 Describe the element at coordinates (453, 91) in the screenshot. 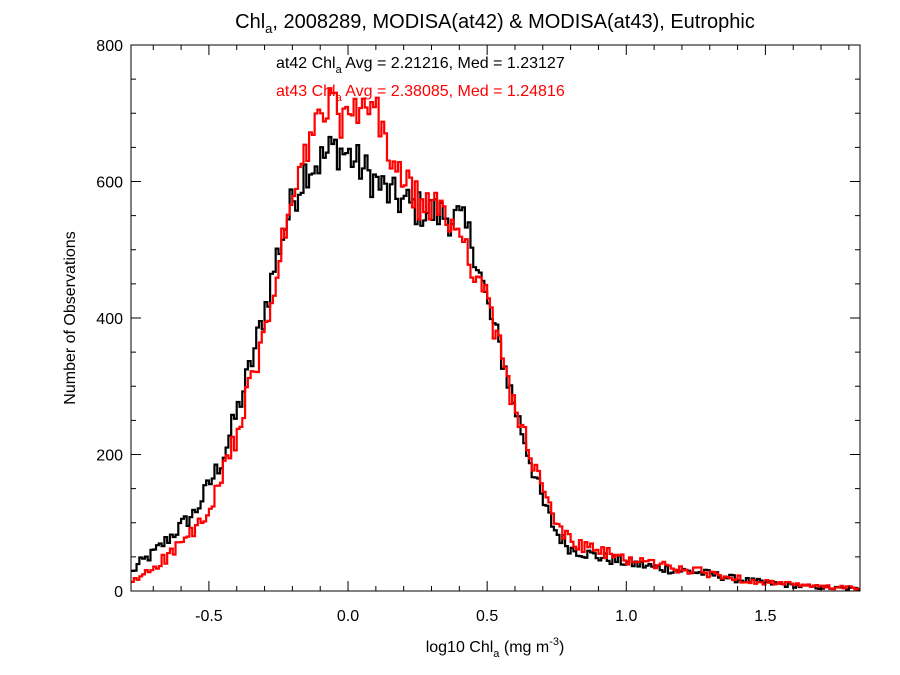

I see `annotation-at43-post: Avg = 2.38085, Med = 1.24816` at that location.